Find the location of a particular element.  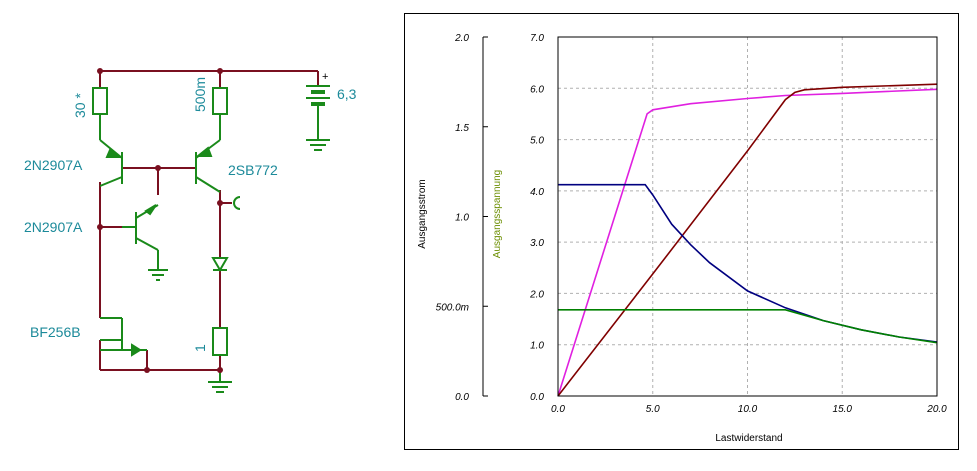

x-tick-label: 15.0 is located at coordinates (843, 409).